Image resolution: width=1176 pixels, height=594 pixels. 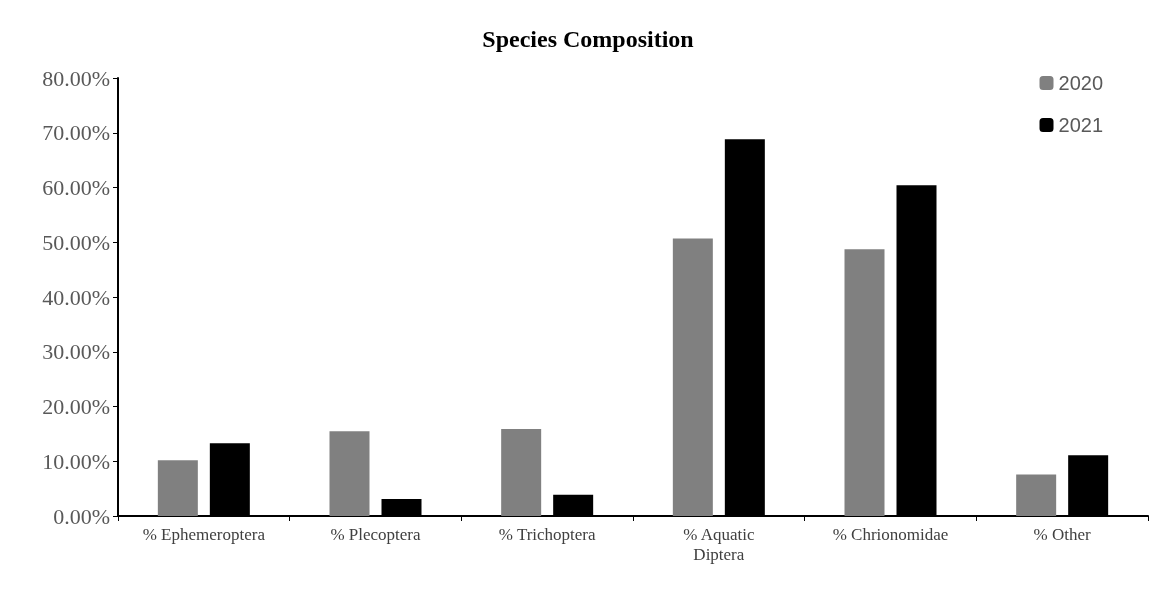 I want to click on y-tick-label: 70.00%, so click(x=76, y=133).